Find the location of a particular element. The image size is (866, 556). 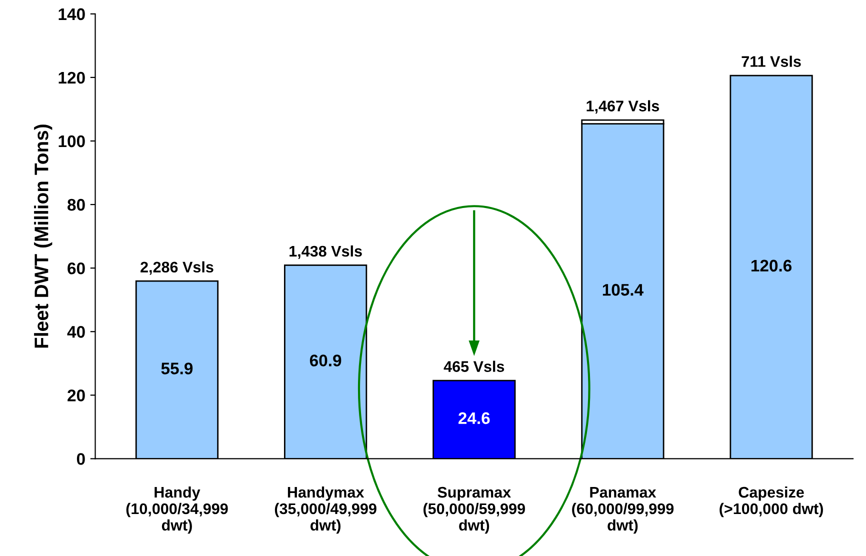

x-tick-label: Handy (10,000/34,999 dwt) is located at coordinates (177, 510).